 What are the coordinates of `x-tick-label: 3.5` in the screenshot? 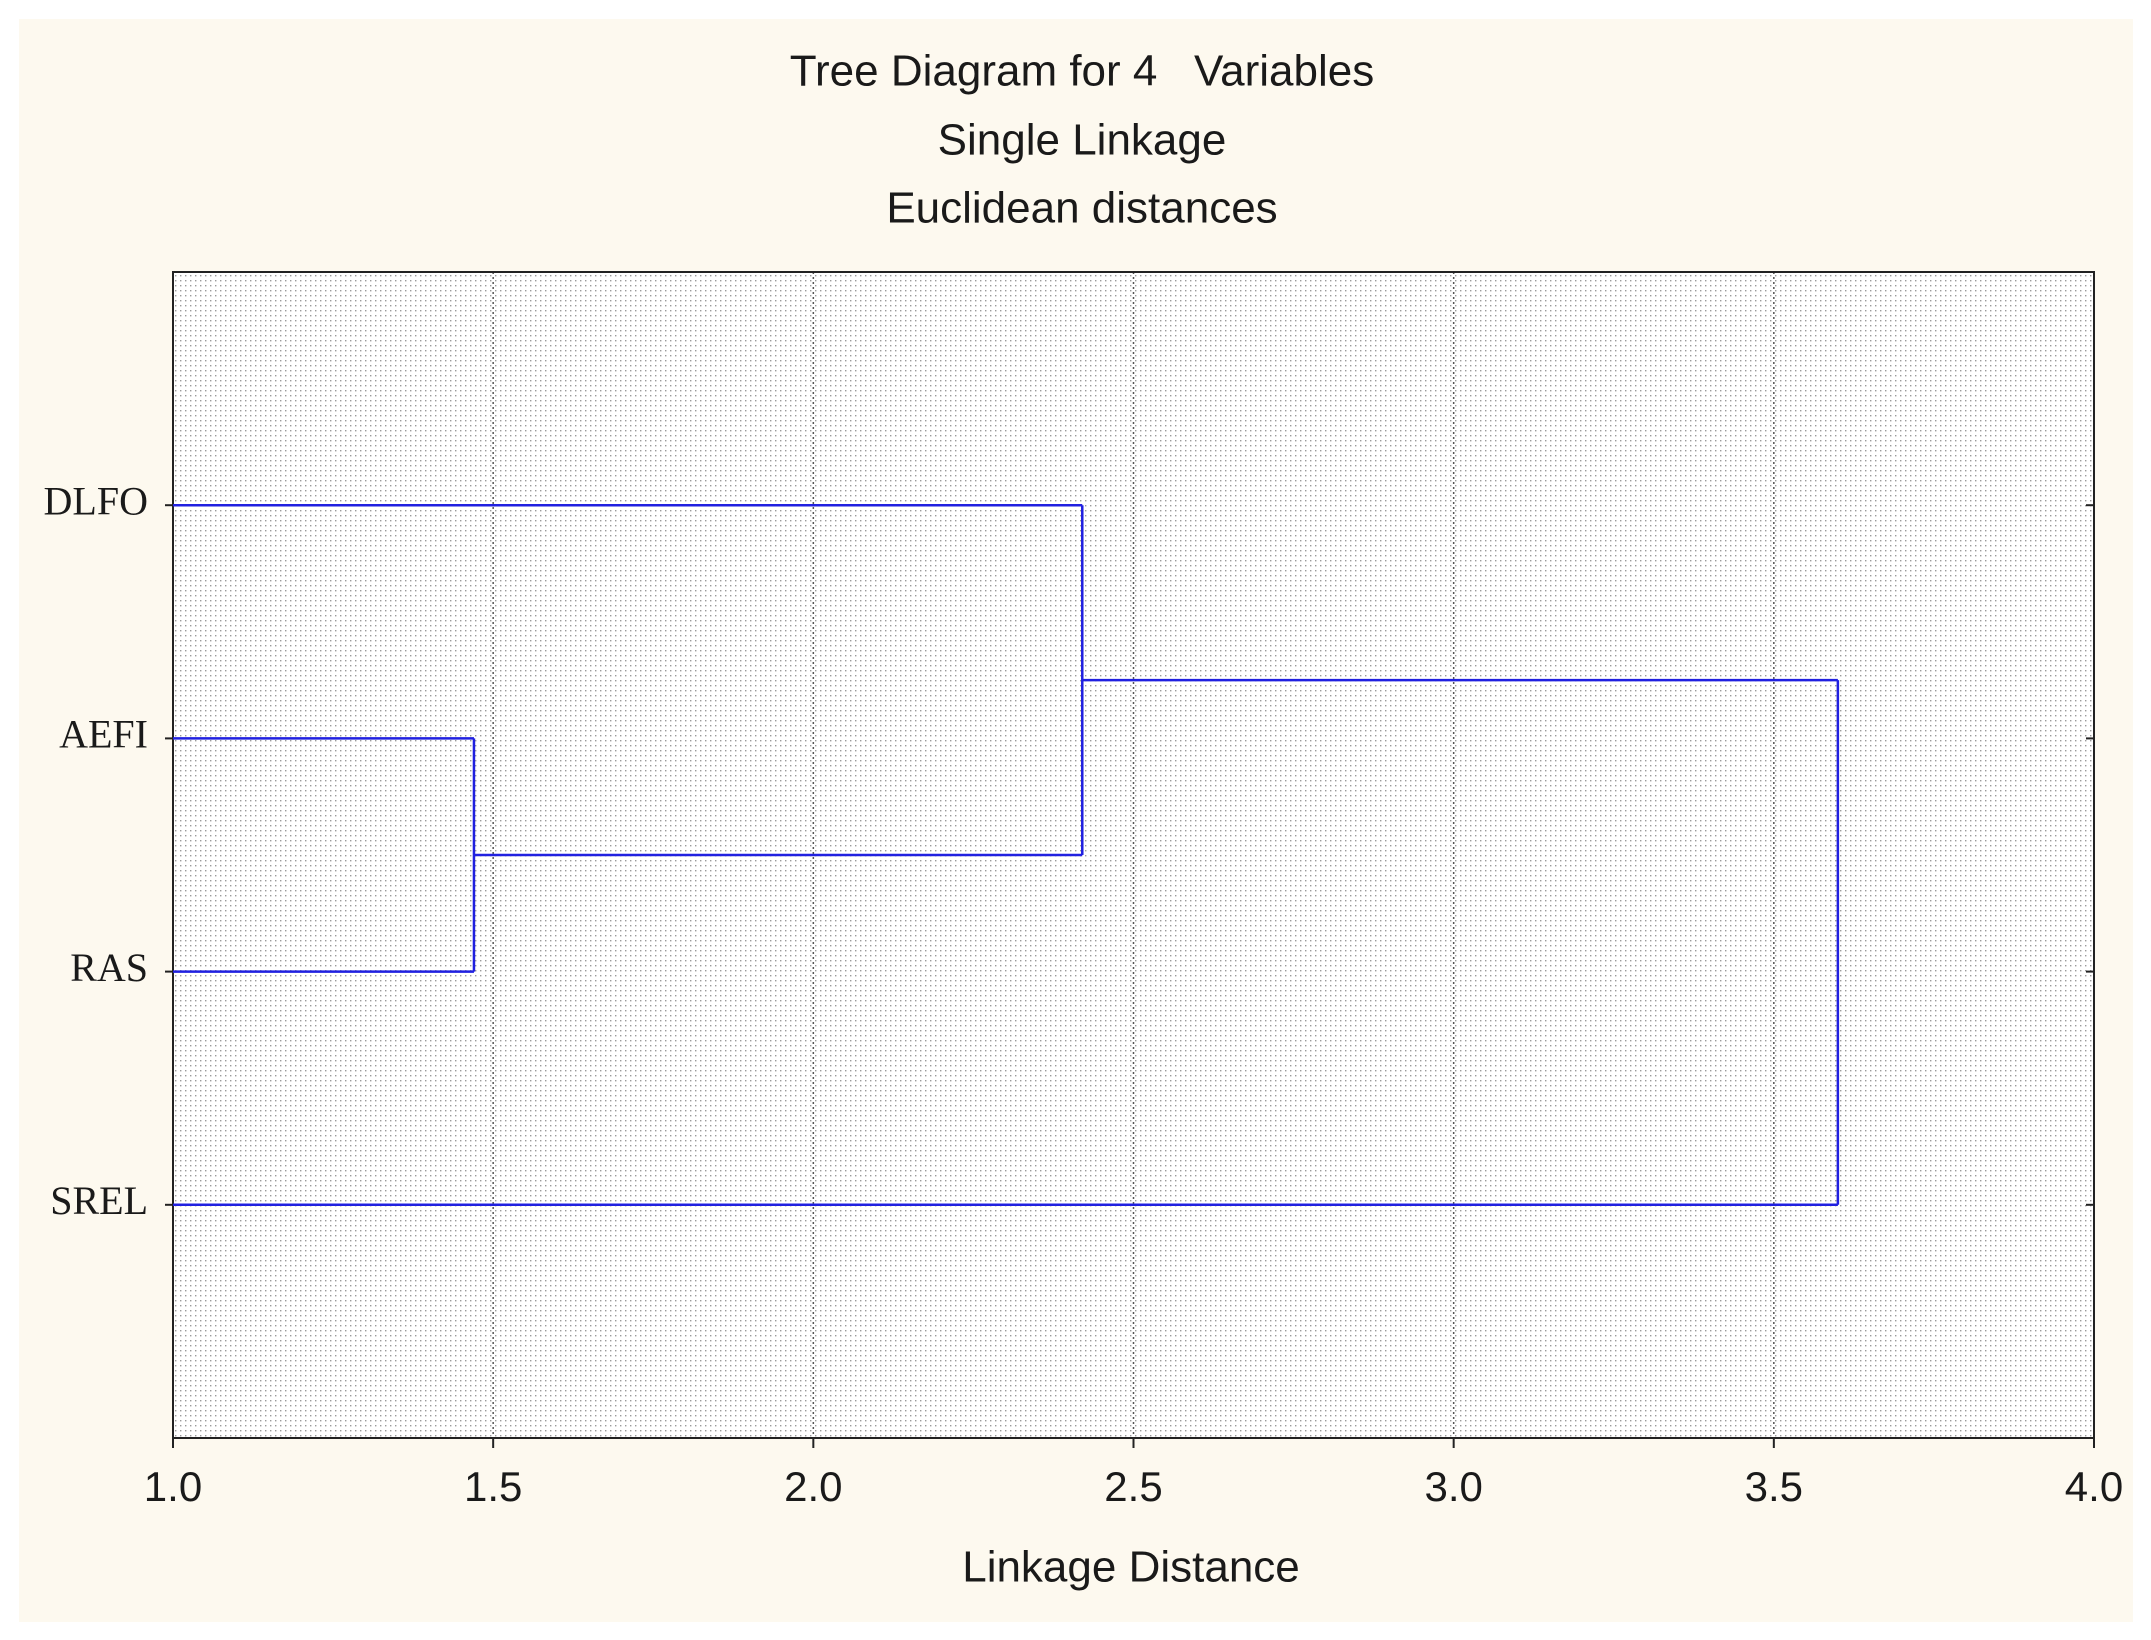 It's located at (1774, 1486).